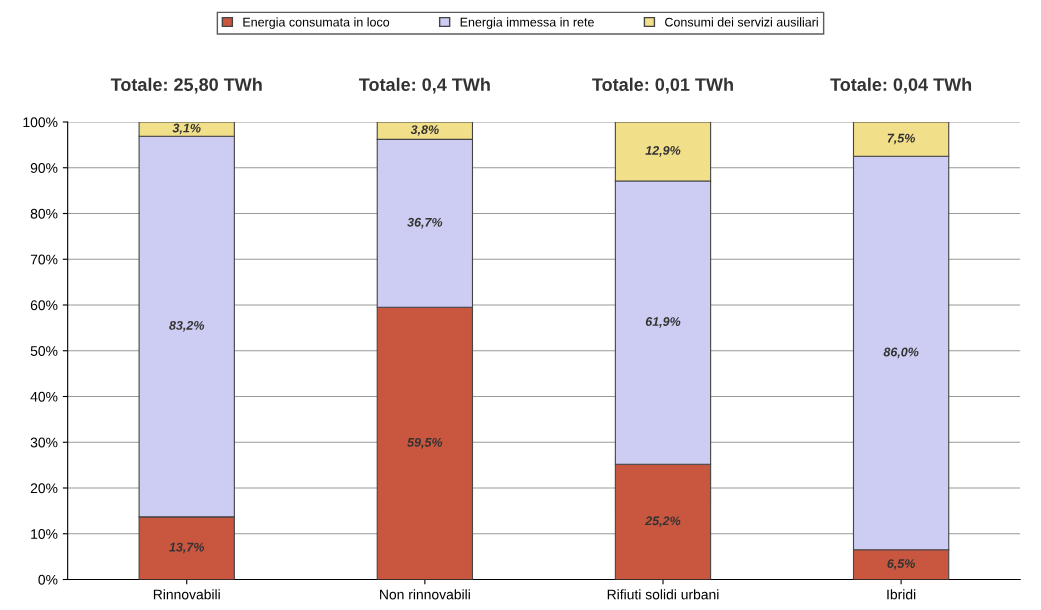 This screenshot has height=610, width=1041. What do you see at coordinates (44, 488) in the screenshot?
I see `y-tick-label: 20%` at bounding box center [44, 488].